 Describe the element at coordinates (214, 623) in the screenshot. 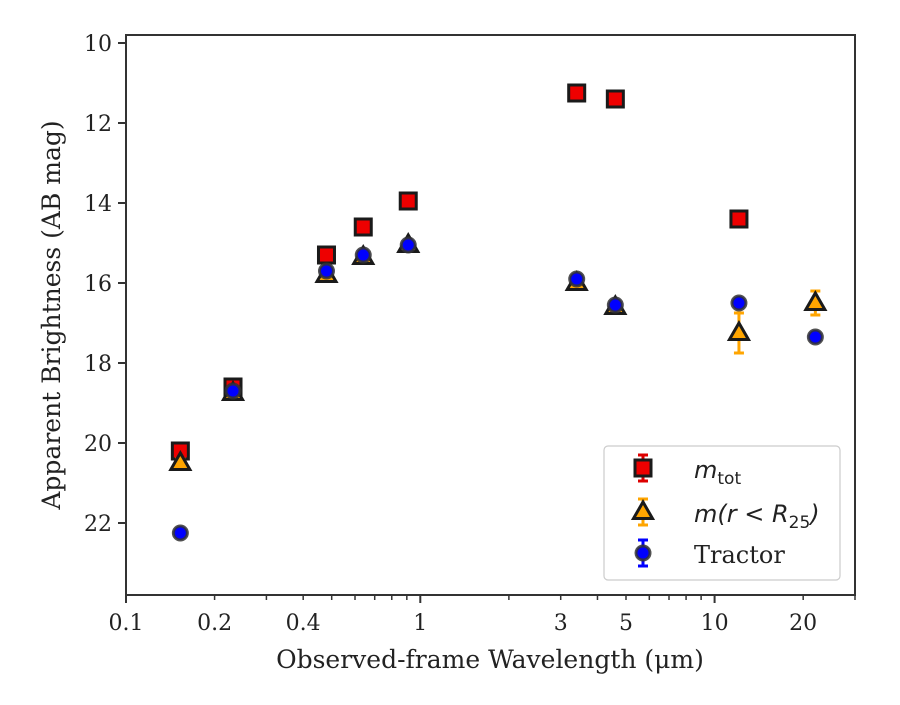

I see `x-tick-label-1: 0.2` at that location.